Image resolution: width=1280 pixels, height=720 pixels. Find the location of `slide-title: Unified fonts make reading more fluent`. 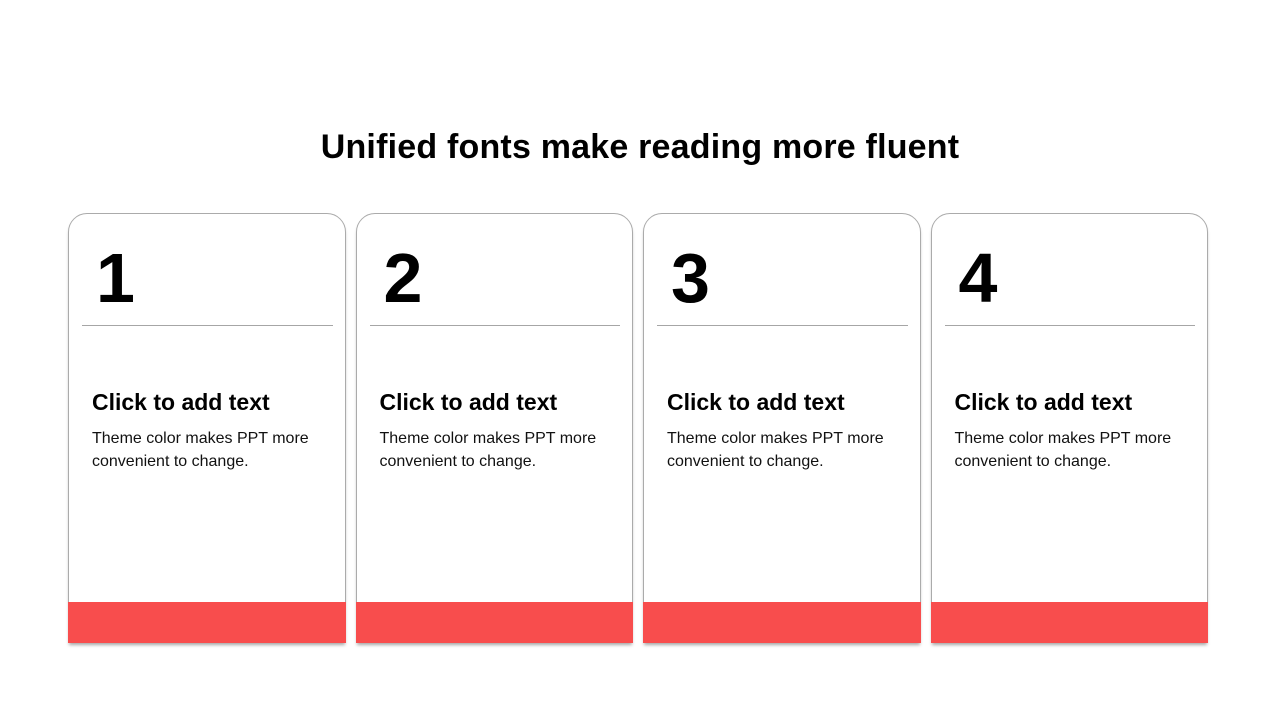

slide-title: Unified fonts make reading more fluent is located at coordinates (640, 147).